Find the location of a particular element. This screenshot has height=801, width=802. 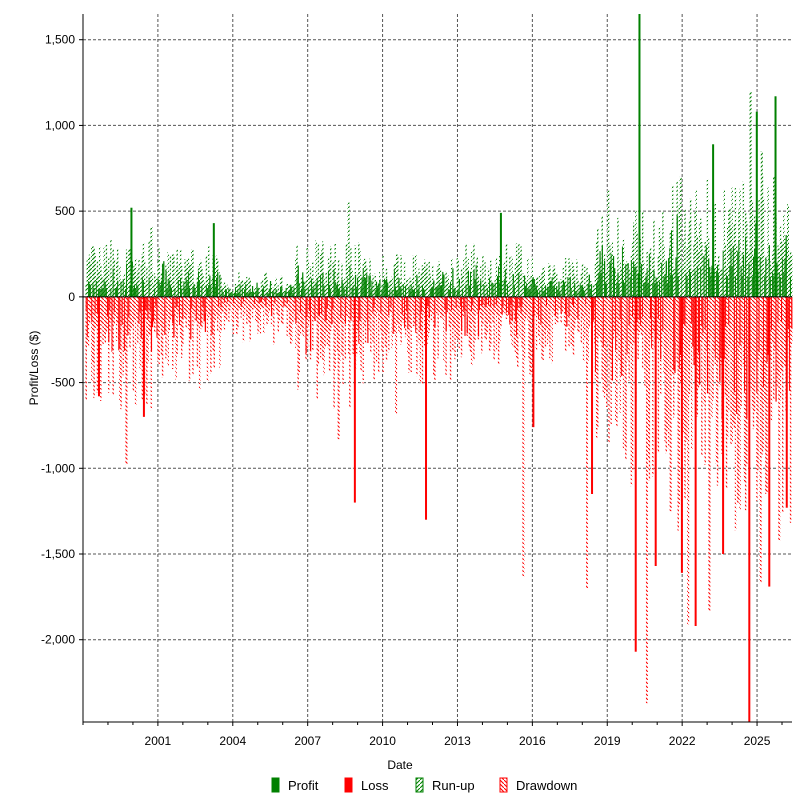

y-tick-label: -1,500 is located at coordinates (58, 554).